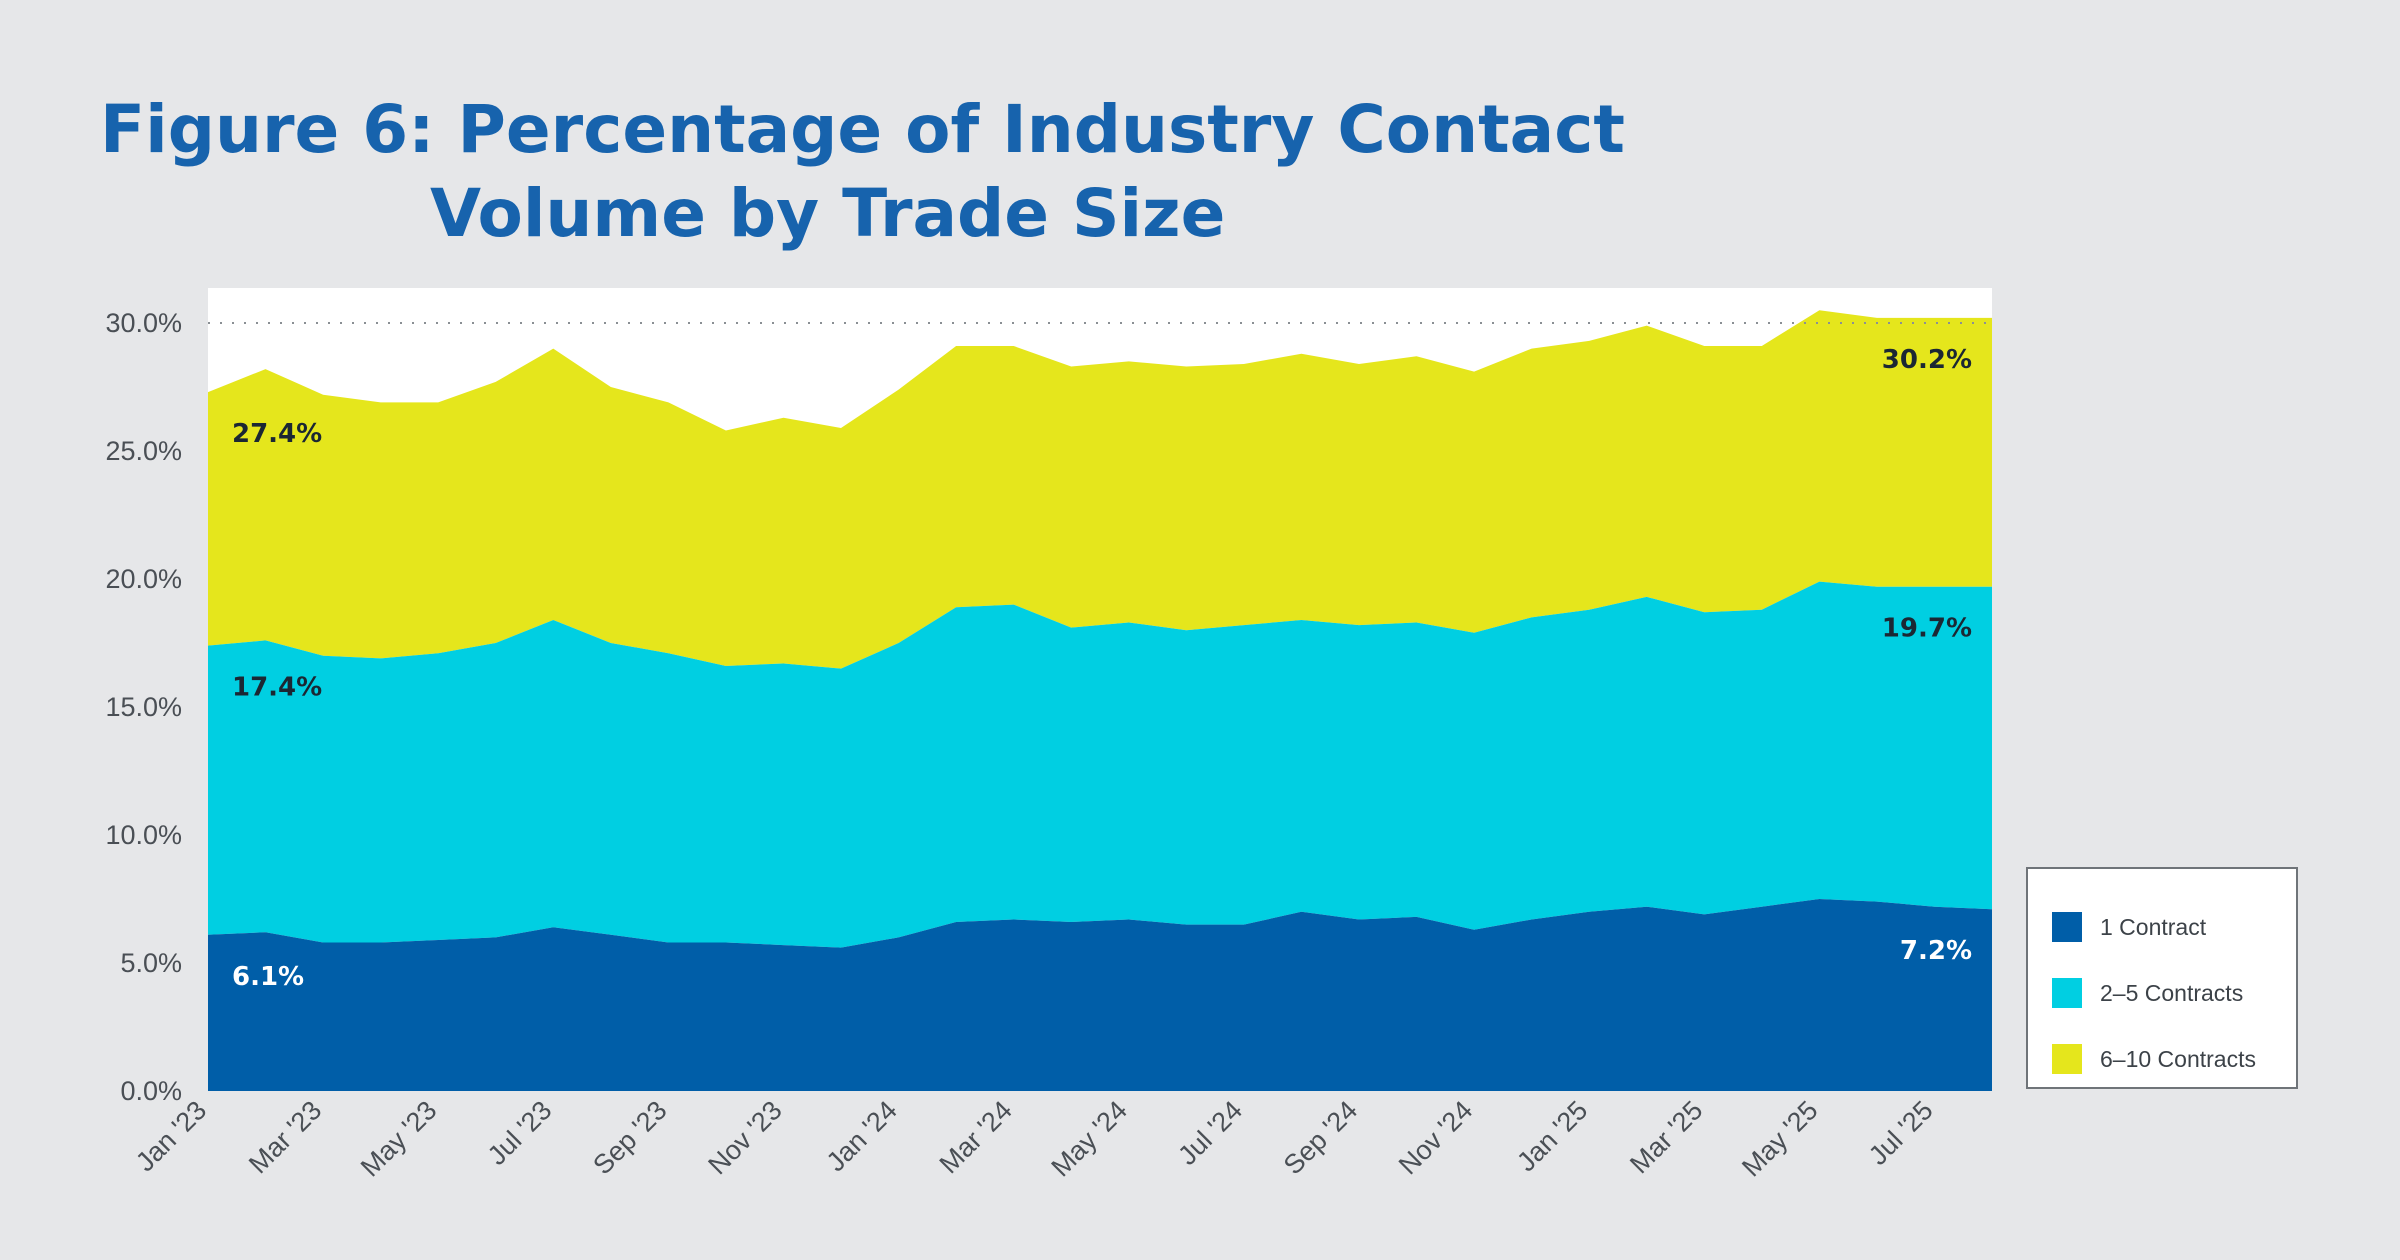 This screenshot has width=2400, height=1260. Describe the element at coordinates (398, 1138) in the screenshot. I see `x-tick-label: May '23` at that location.